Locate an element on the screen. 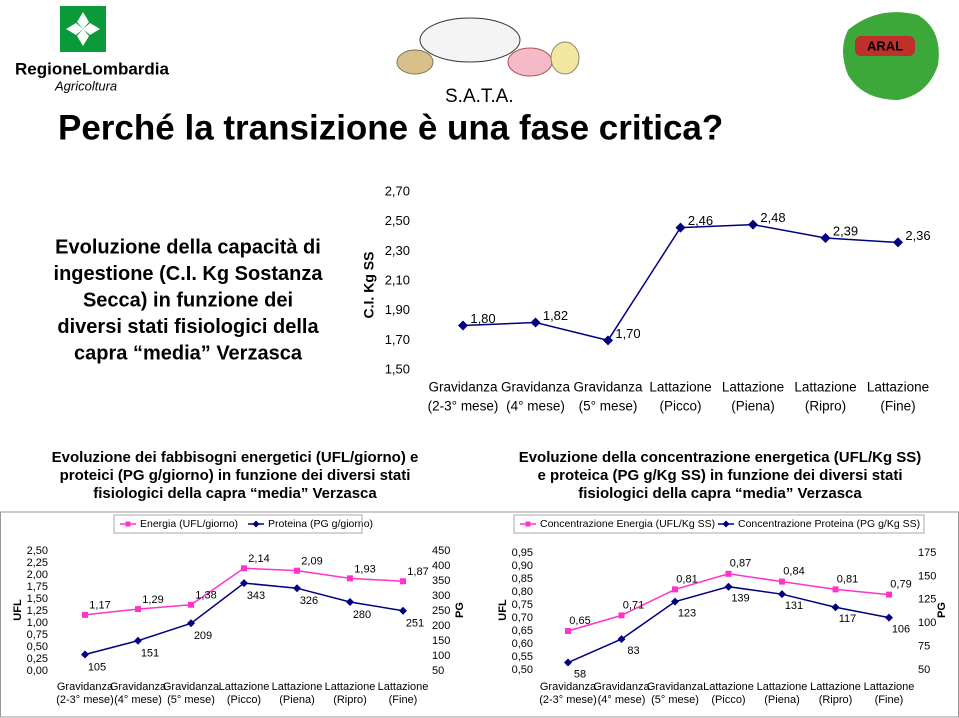  data-label: 280 is located at coordinates (362, 615).